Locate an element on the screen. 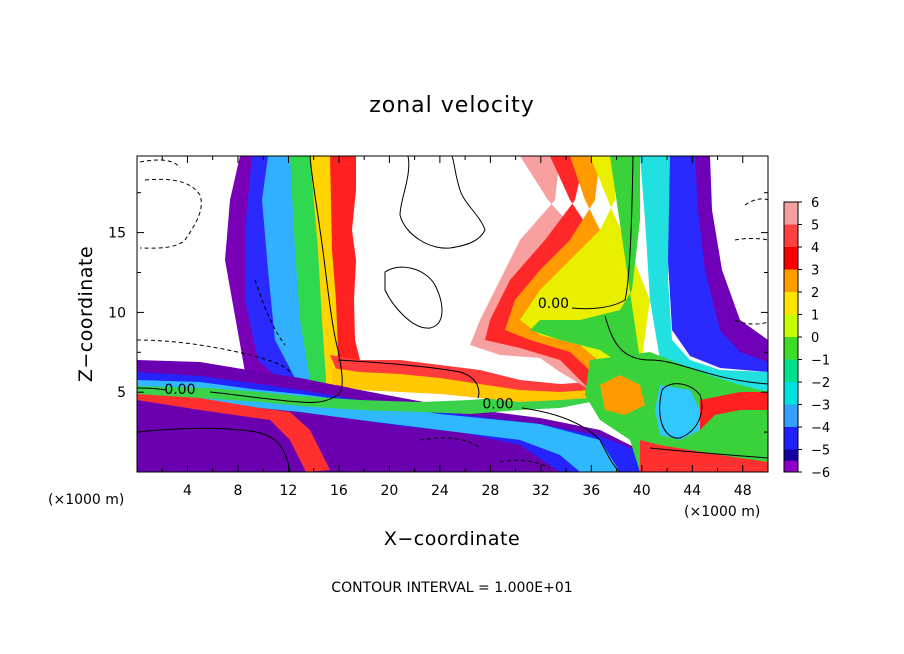 The height and width of the screenshot is (654, 904). field-band-right-purple is located at coordinates (731, 259).